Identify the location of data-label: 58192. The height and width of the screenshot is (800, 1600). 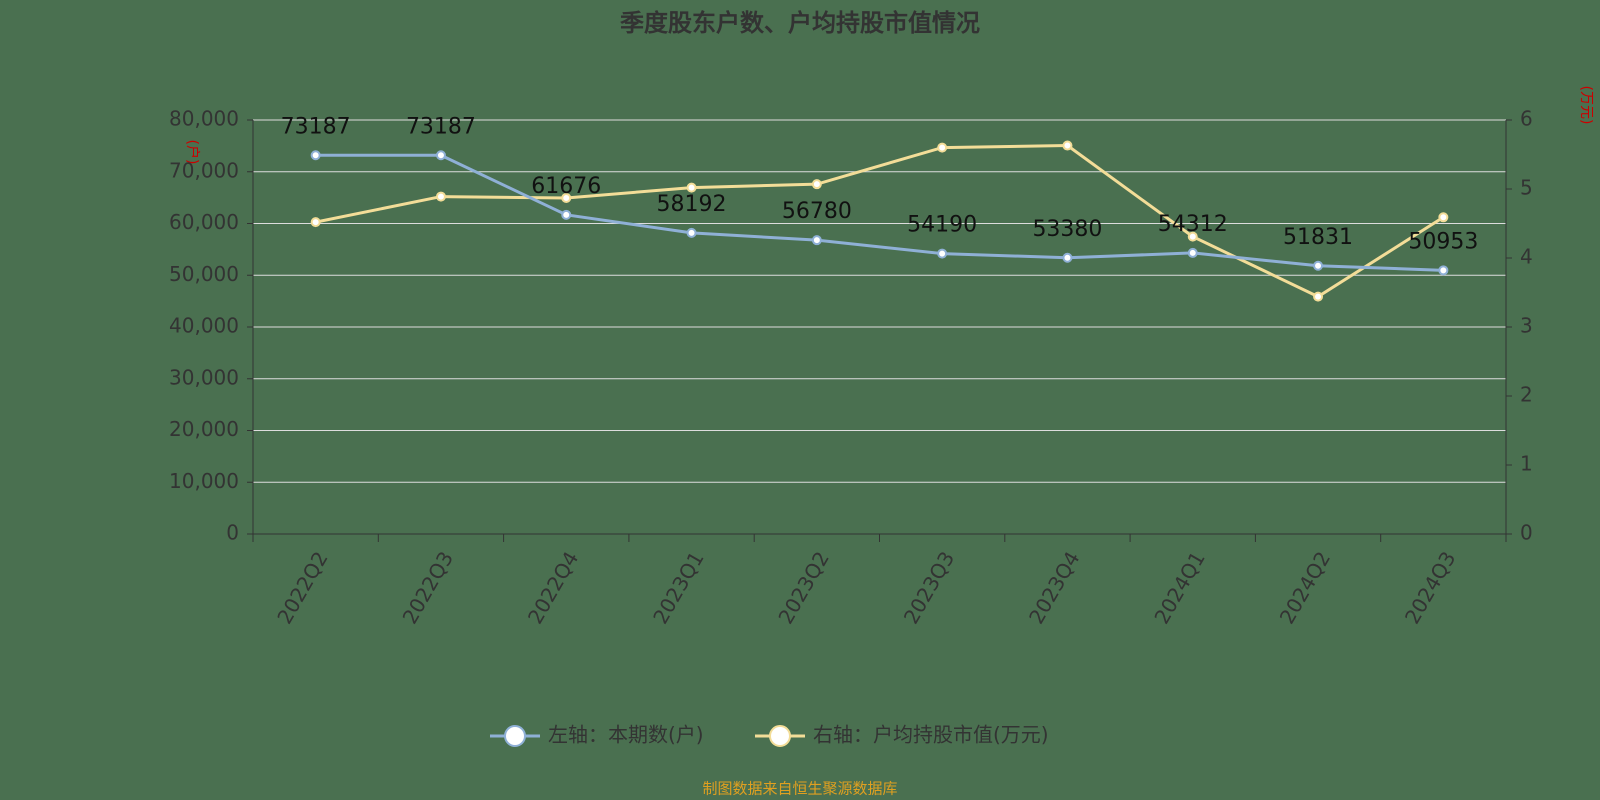
(692, 204).